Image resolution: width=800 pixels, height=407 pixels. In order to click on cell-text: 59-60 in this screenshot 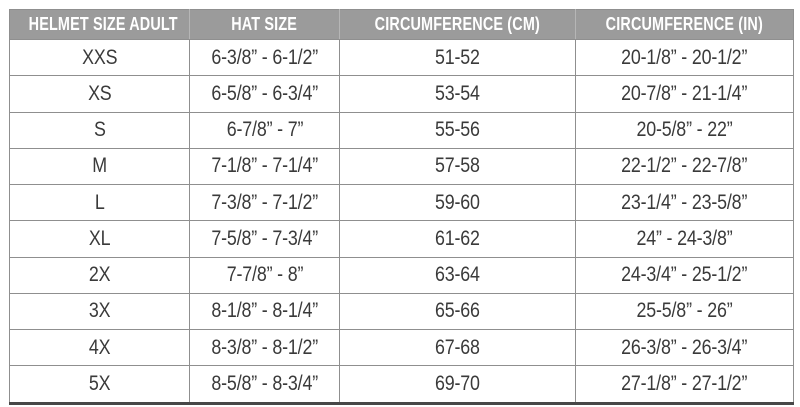, I will do `click(457, 202)`.